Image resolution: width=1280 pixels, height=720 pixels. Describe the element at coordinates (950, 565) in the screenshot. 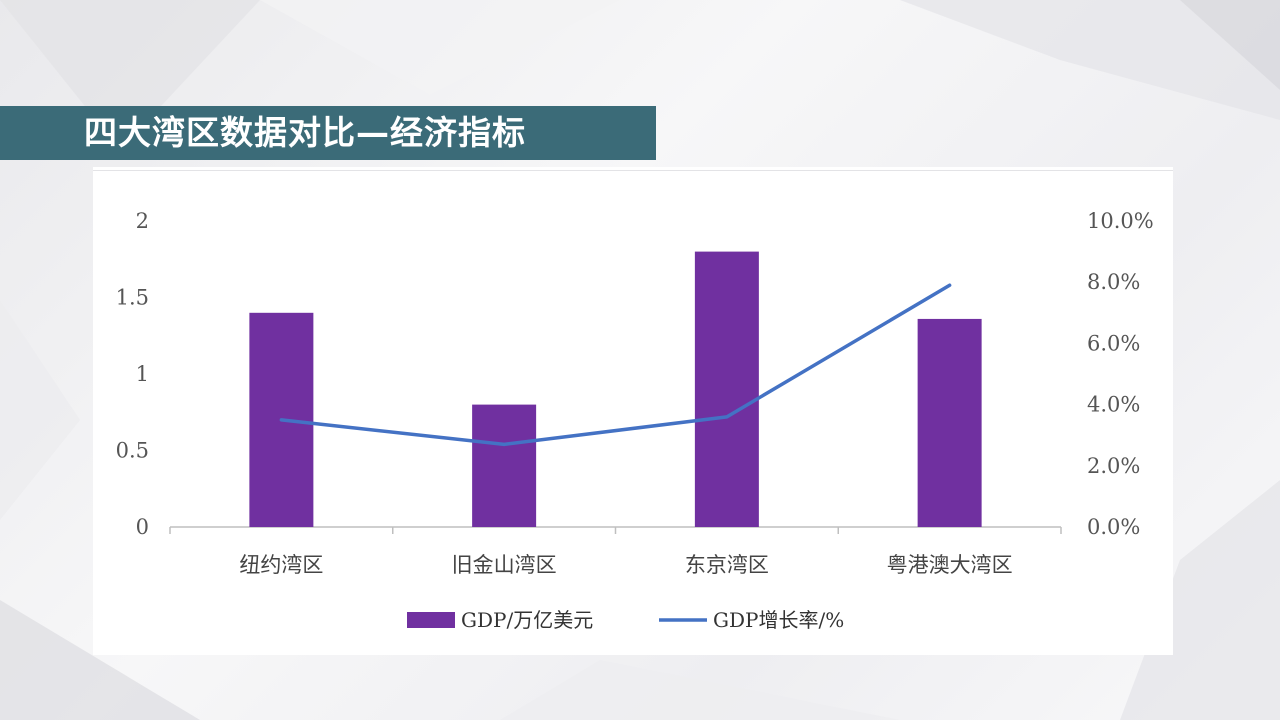

I see `category-label: 粤港澳大湾区` at that location.